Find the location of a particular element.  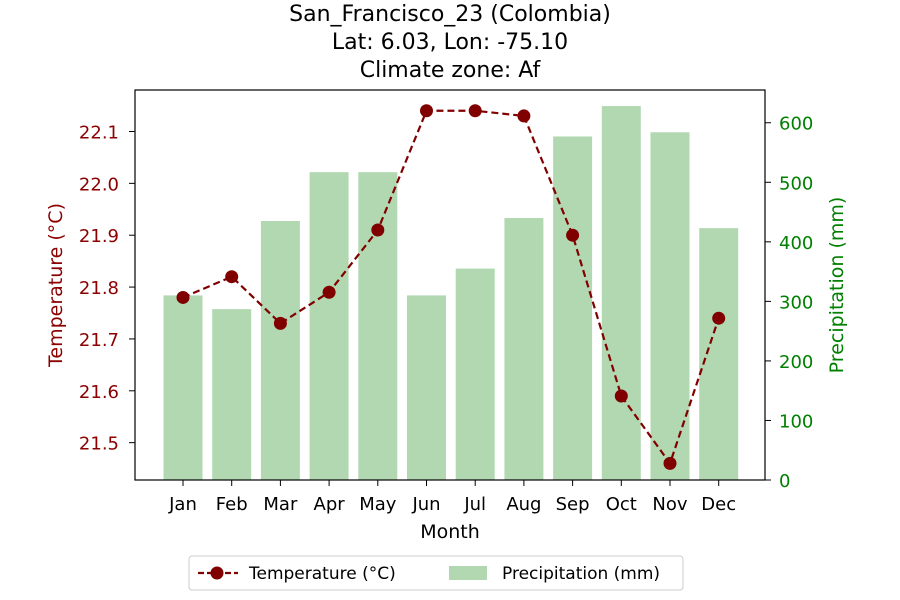

precipitation-bar-aug is located at coordinates (524, 349).